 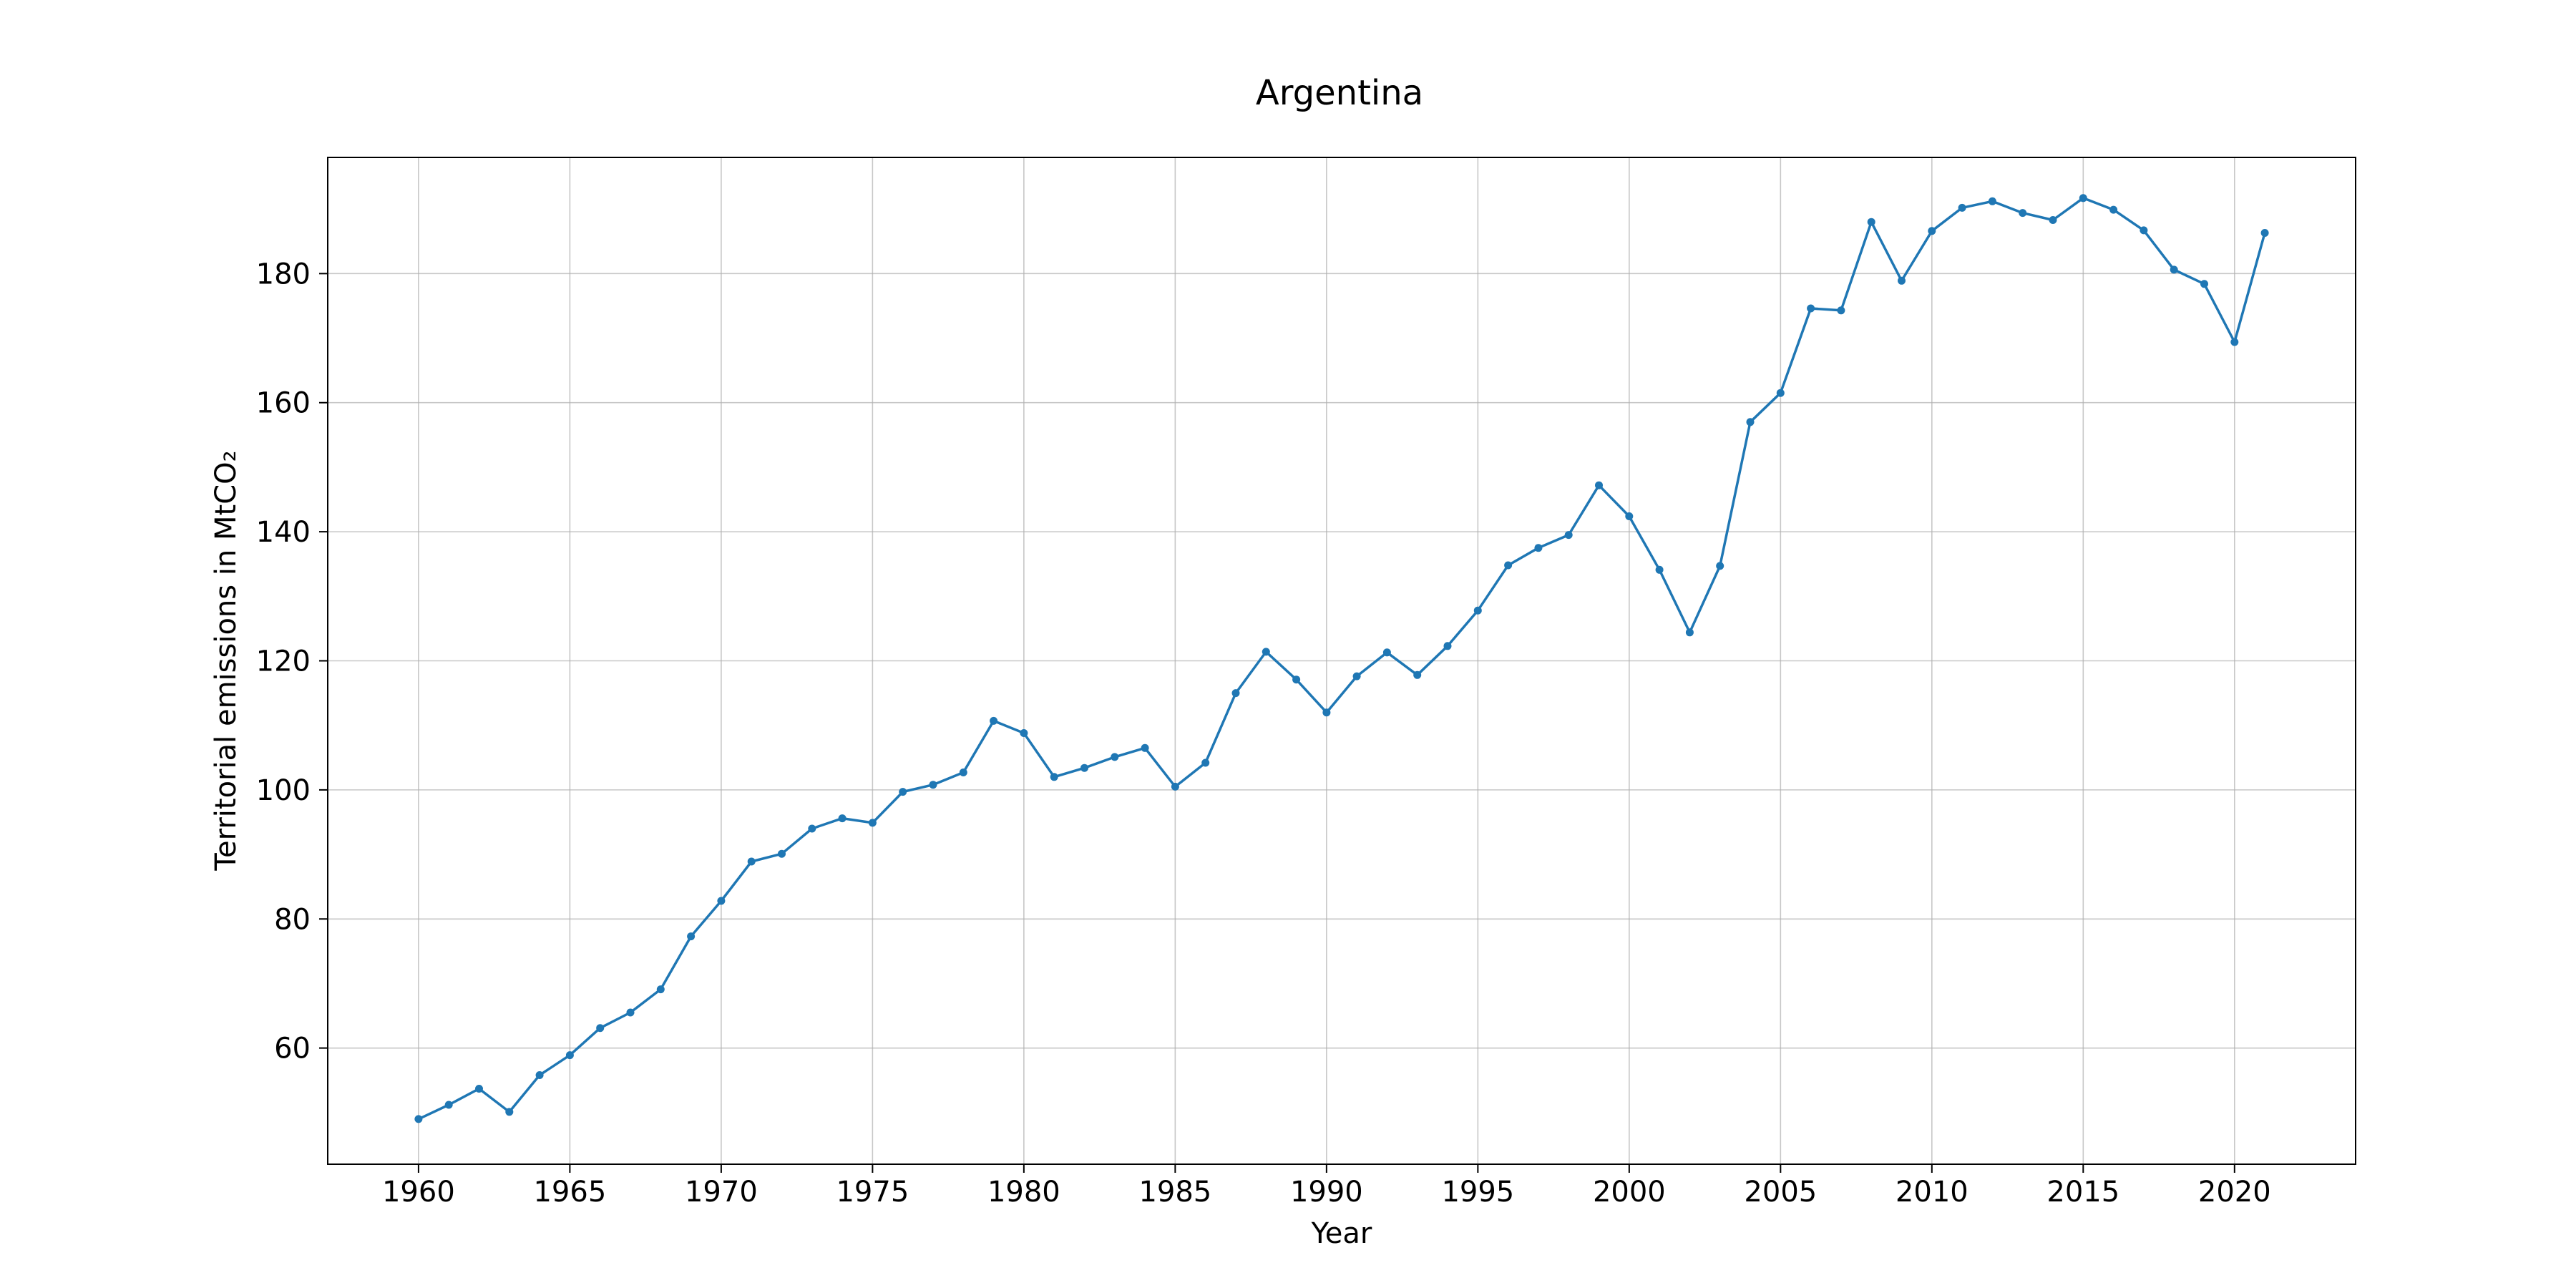 I want to click on x-axis-label: Year, so click(x=1341, y=1233).